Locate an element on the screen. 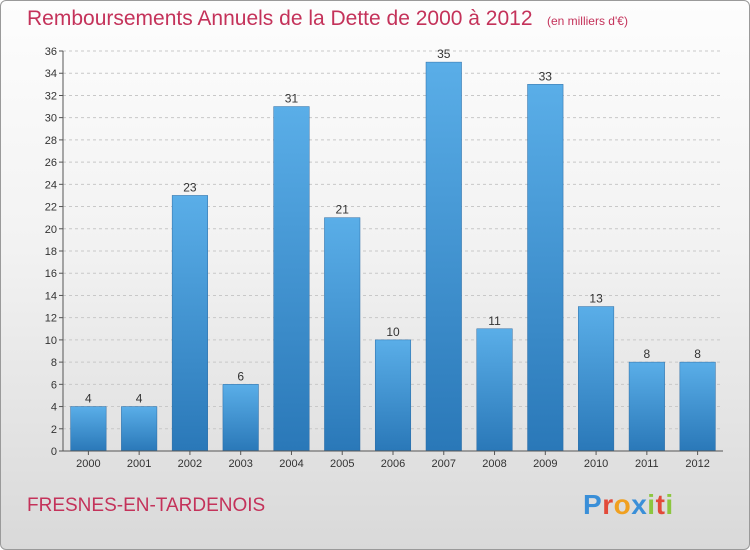  x-tick-label-2006: 2006 is located at coordinates (393, 464).